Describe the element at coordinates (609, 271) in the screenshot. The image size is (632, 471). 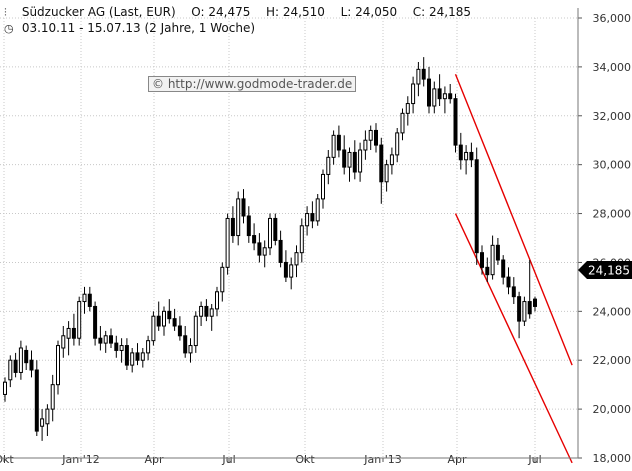
I see `last-price-label: 24,185` at that location.